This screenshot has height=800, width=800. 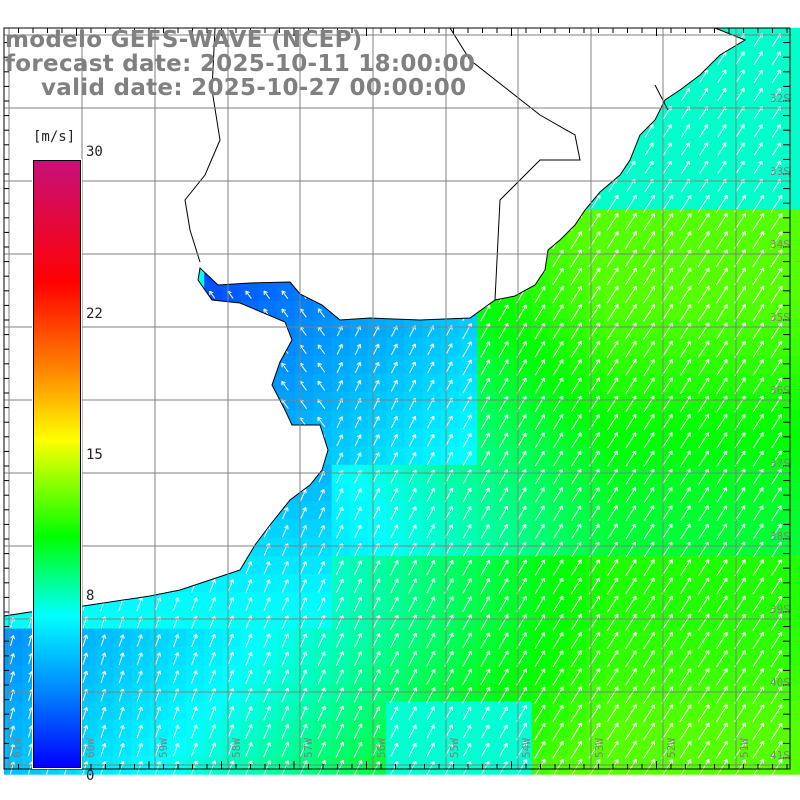 What do you see at coordinates (57, 464) in the screenshot?
I see `colorbar` at bounding box center [57, 464].